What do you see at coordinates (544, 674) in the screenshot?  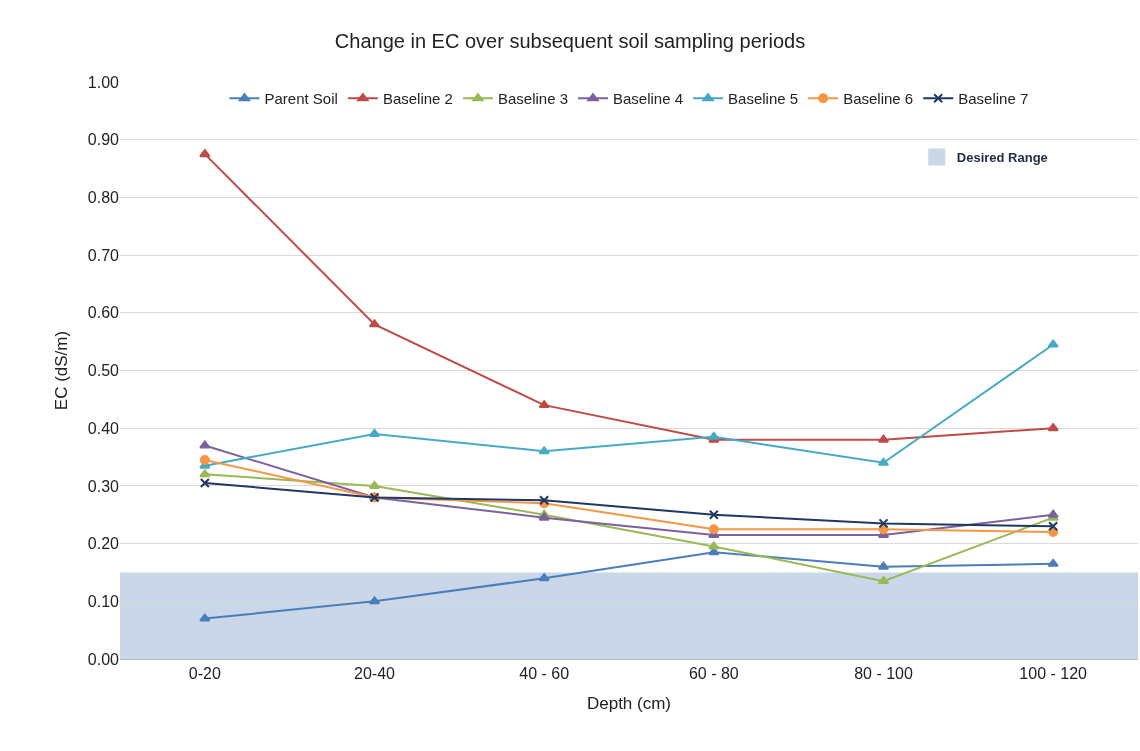 I see `x-tick-label: 40 - 60` at bounding box center [544, 674].